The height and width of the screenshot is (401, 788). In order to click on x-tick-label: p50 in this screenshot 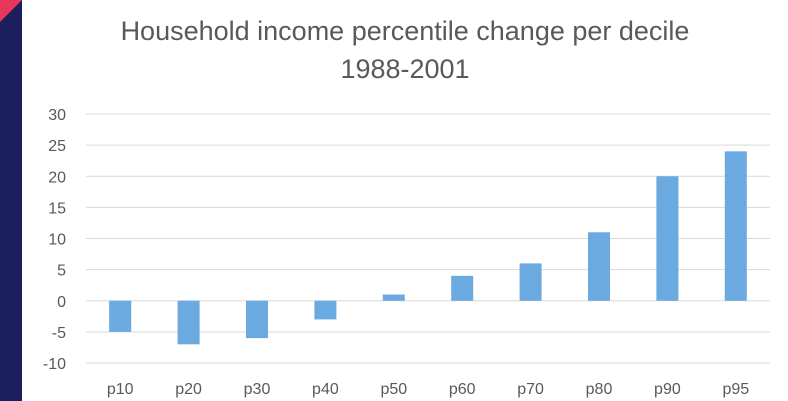, I will do `click(393, 389)`.